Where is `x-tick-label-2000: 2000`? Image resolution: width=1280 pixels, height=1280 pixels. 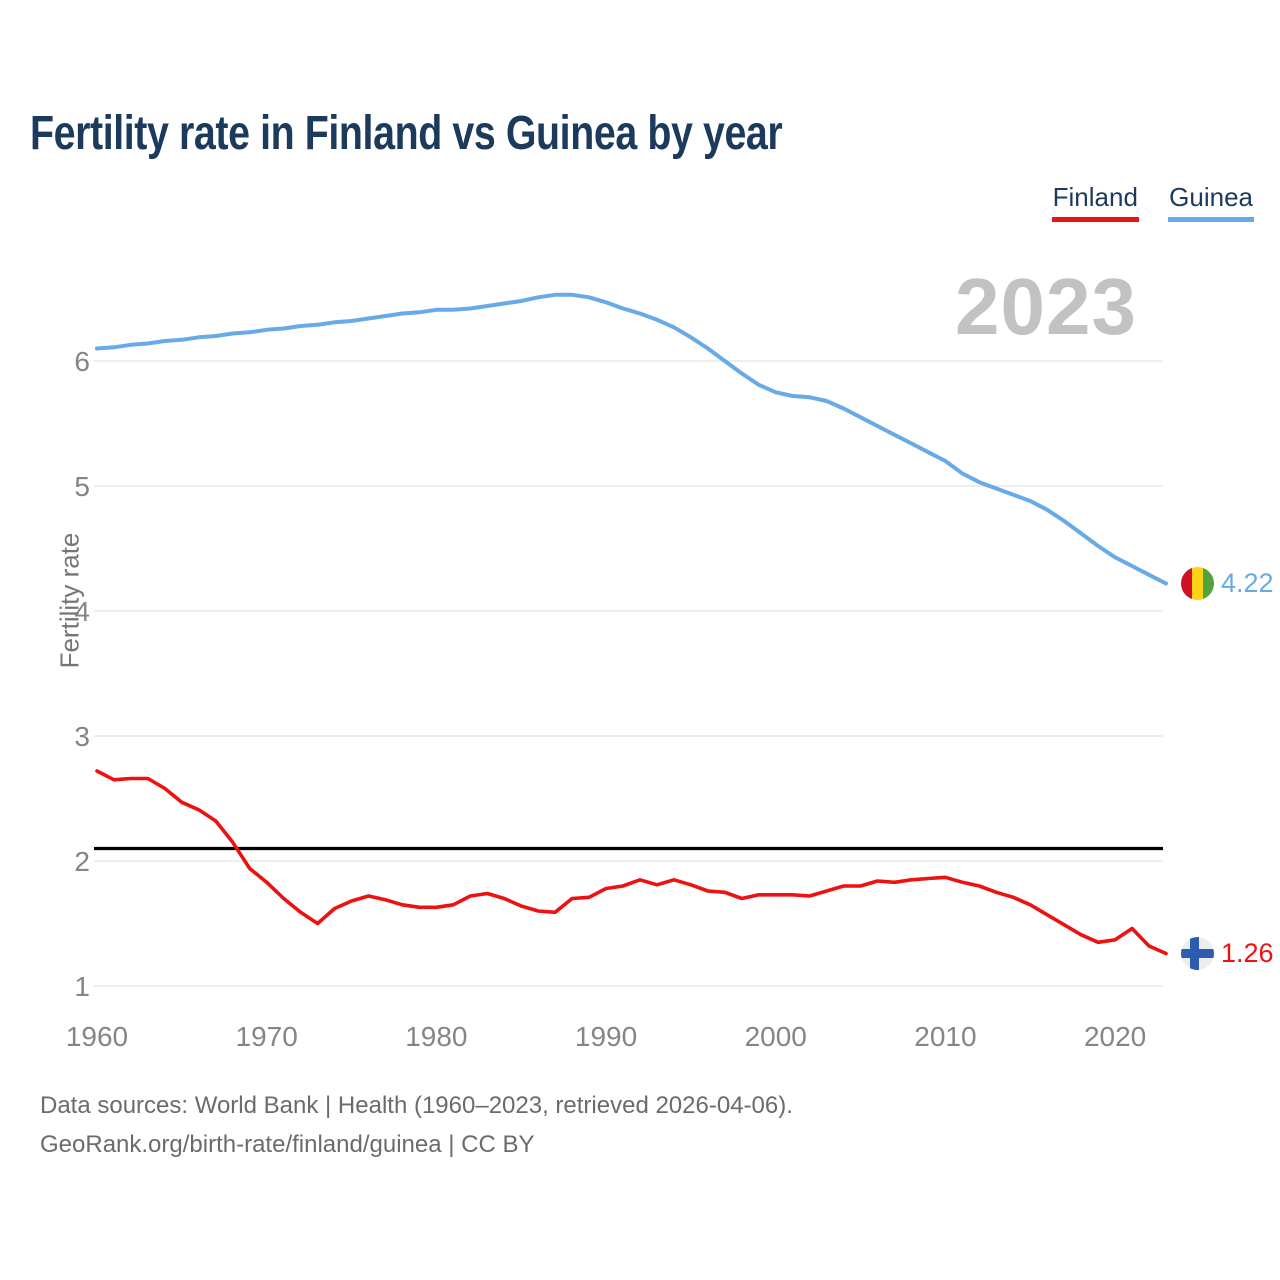 x-tick-label-2000: 2000 is located at coordinates (776, 1036).